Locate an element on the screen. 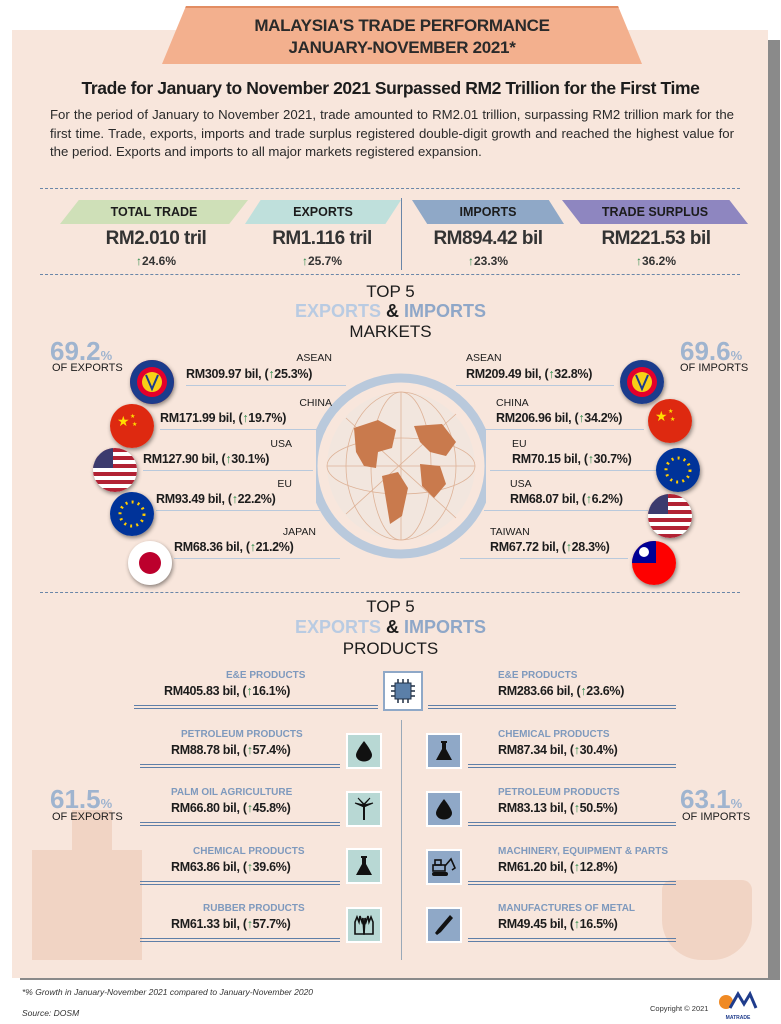  kpi-growth-trade-surplus: ↑36.2% is located at coordinates (656, 261).